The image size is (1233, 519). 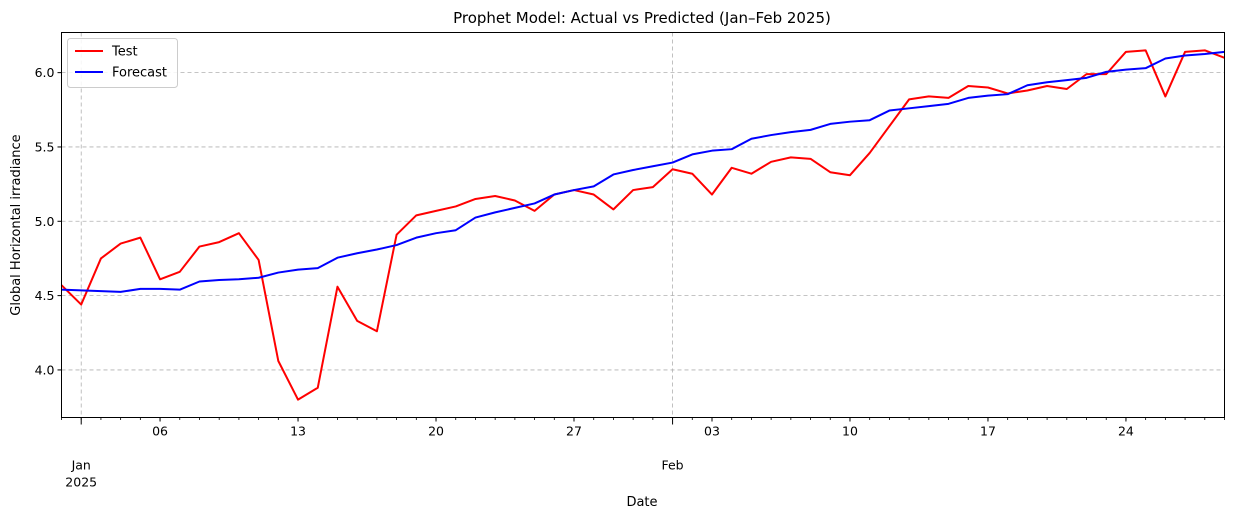 What do you see at coordinates (81, 465) in the screenshot?
I see `x-month-label: Jan` at bounding box center [81, 465].